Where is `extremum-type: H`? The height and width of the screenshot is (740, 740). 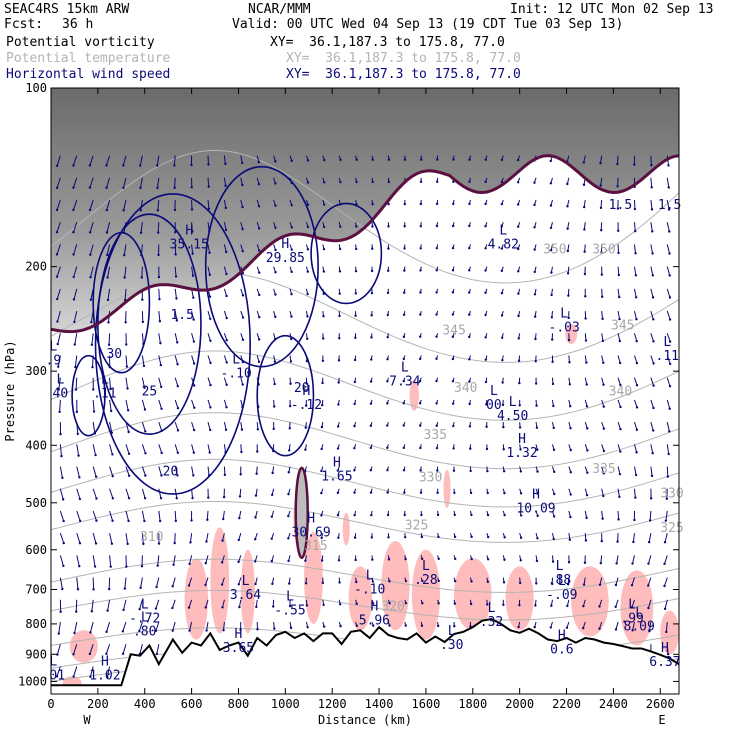
extremum-type: H is located at coordinates (665, 648).